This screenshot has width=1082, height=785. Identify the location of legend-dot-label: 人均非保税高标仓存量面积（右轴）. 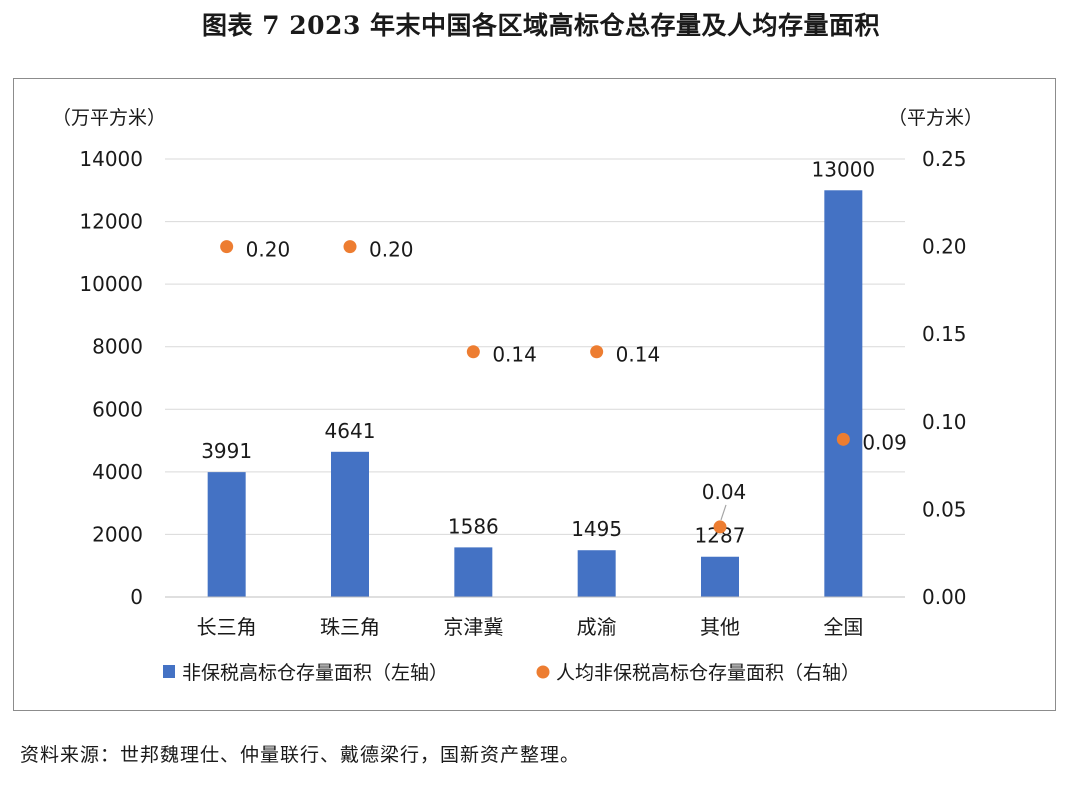
(708, 673).